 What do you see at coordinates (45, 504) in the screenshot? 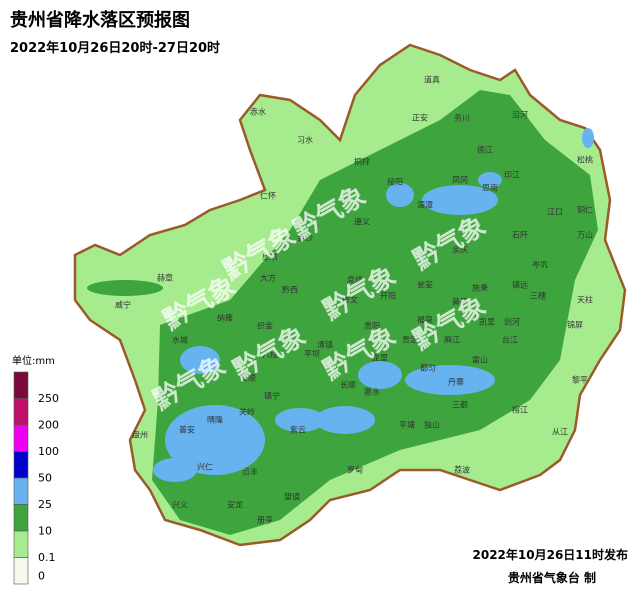
I see `legend-label: 25` at bounding box center [45, 504].